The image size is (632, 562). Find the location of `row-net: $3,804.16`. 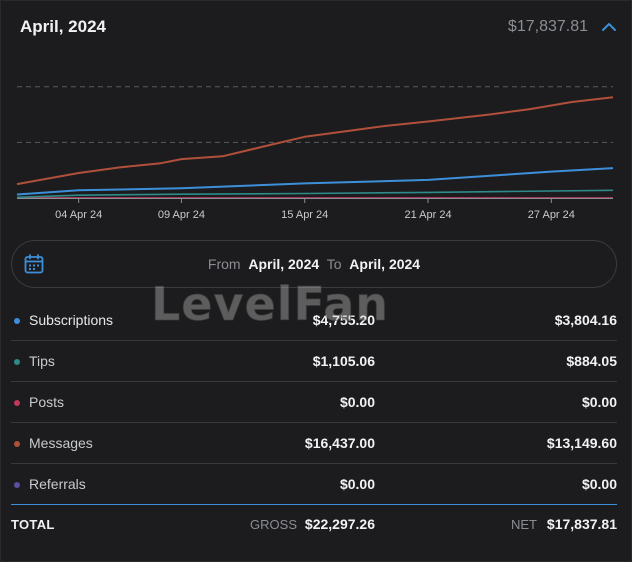

row-net: $3,804.16 is located at coordinates (585, 320).